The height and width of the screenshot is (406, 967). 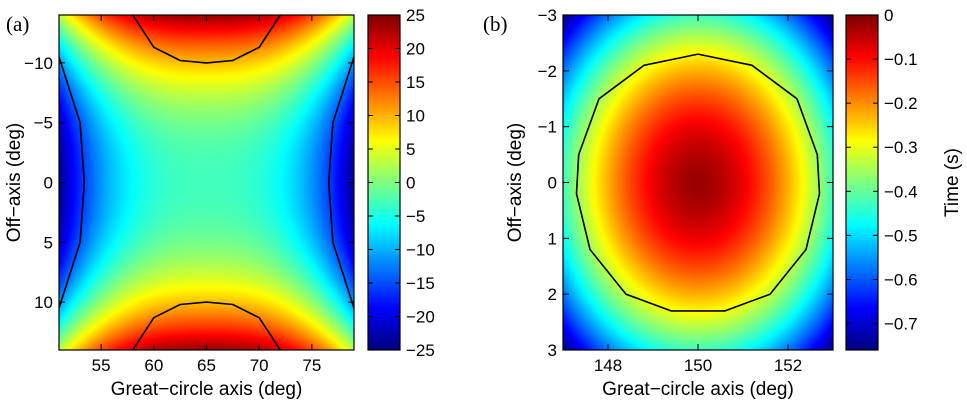 I want to click on panel-a-colorbar, so click(x=384, y=182).